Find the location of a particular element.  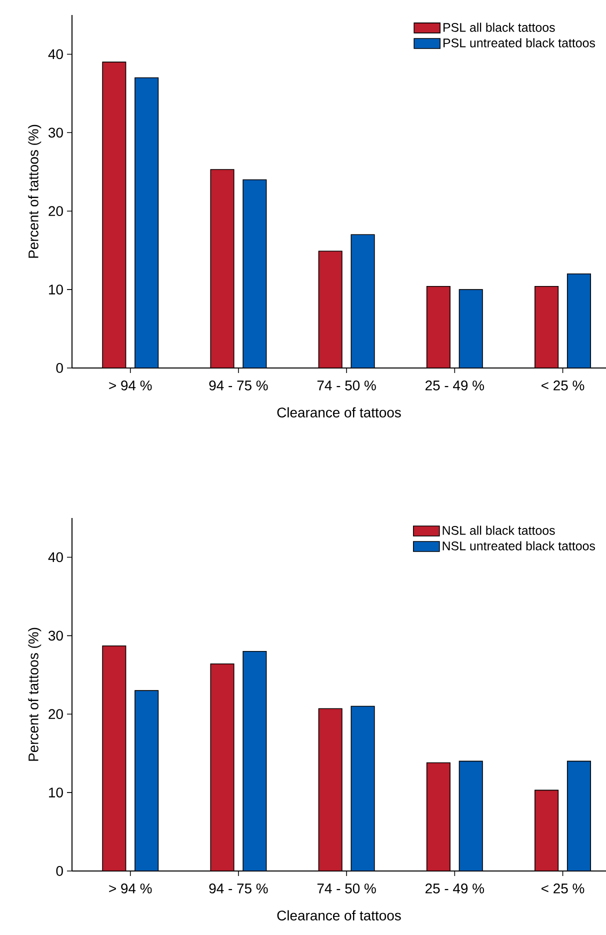

legend-label: PSL all black tattoos is located at coordinates (499, 27).